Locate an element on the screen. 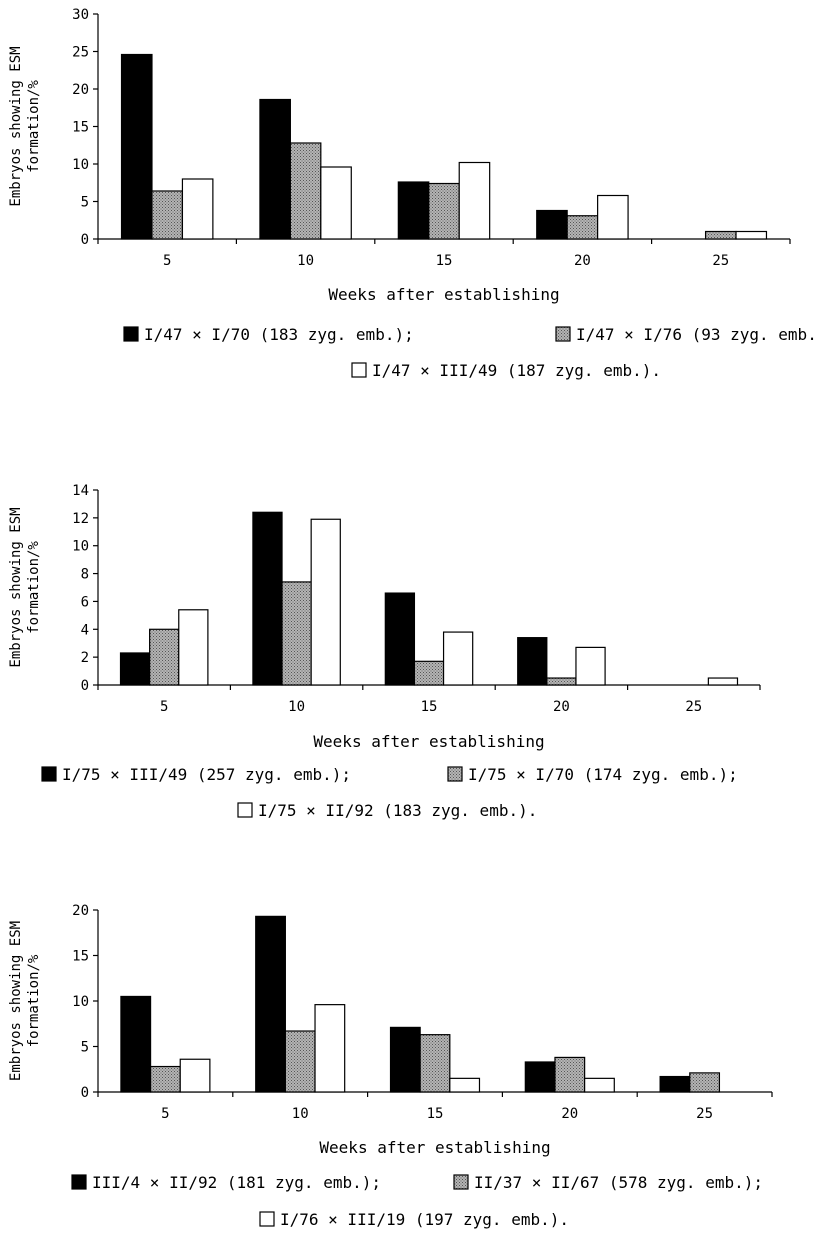 The image size is (832, 1244). y-tick-label: 25 is located at coordinates (80, 53).